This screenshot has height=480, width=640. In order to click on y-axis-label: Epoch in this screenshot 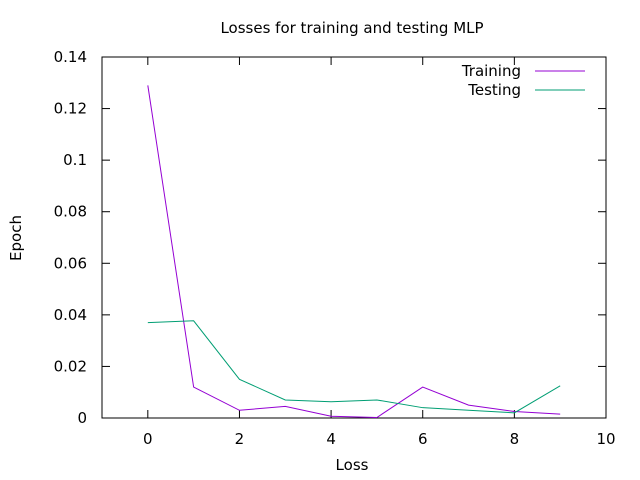, I will do `click(16, 238)`.